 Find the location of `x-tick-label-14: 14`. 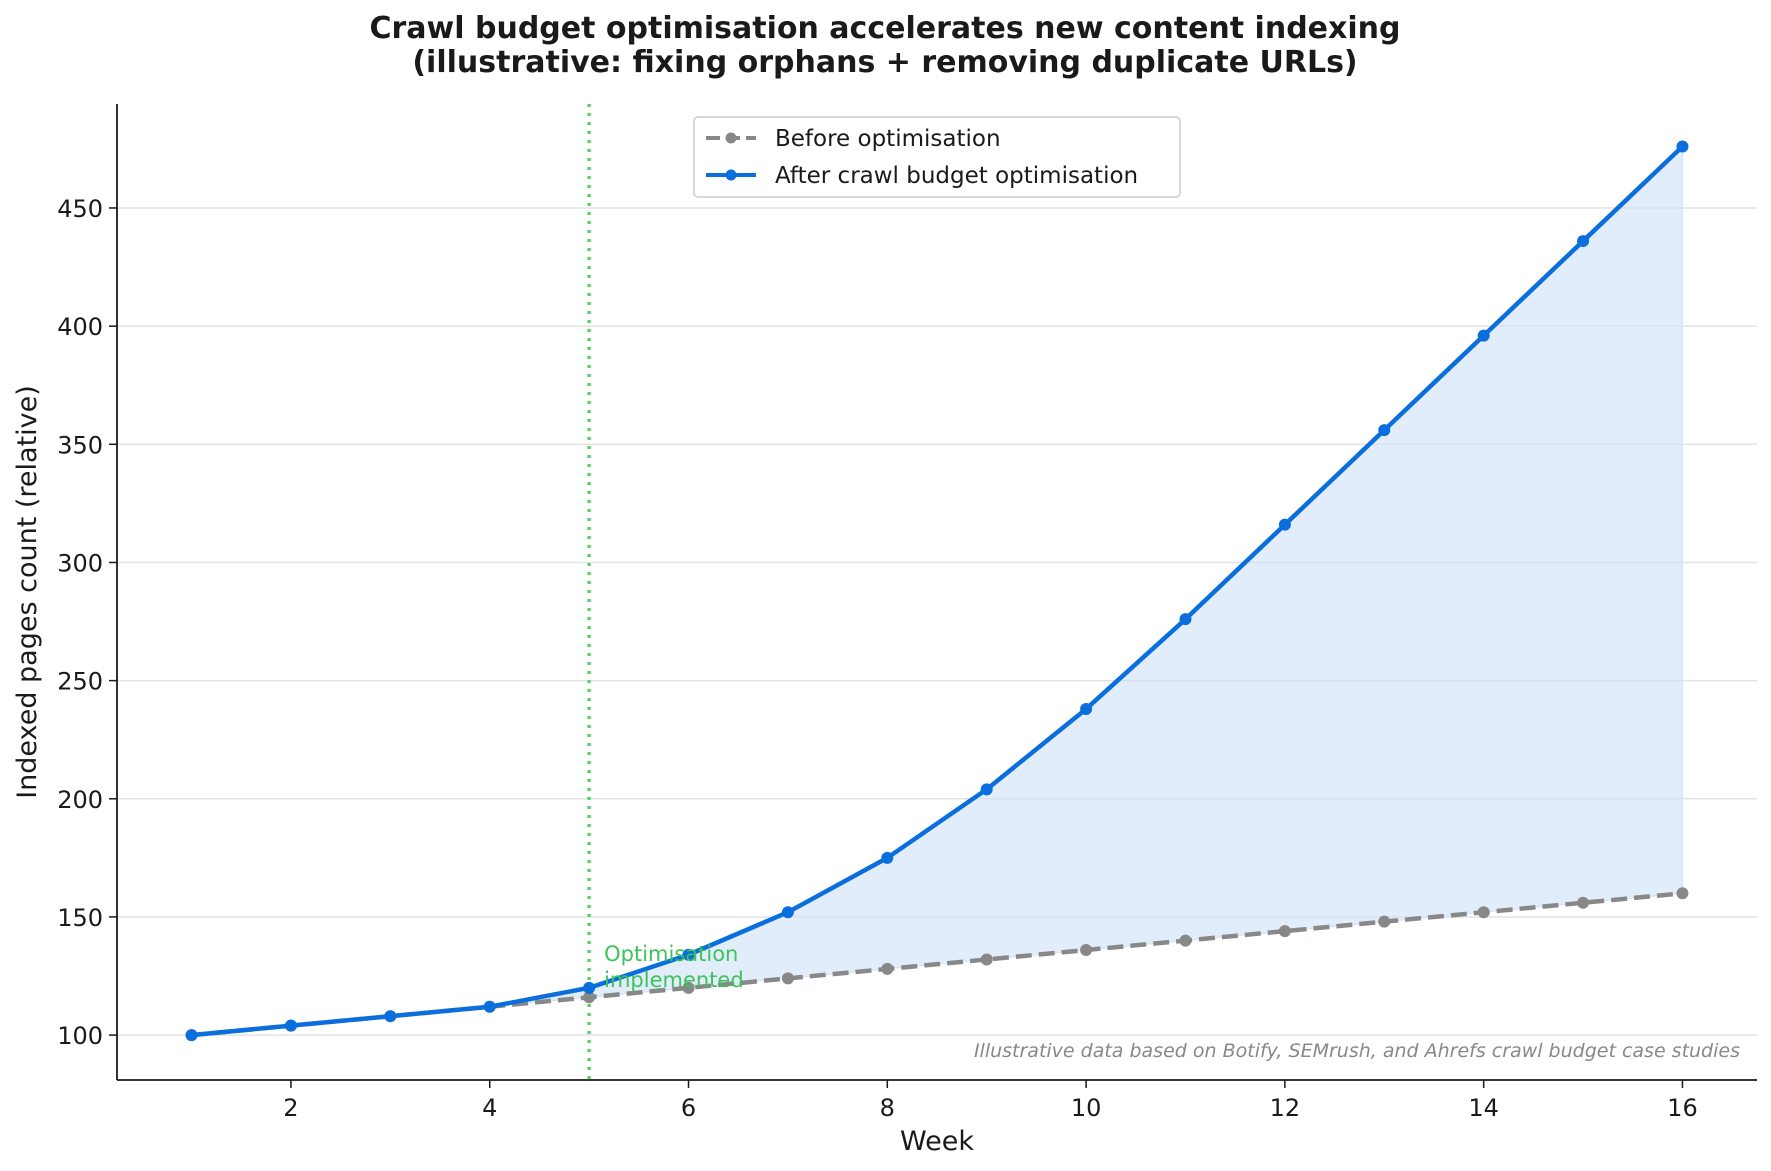

x-tick-label-14: 14 is located at coordinates (1483, 1108).